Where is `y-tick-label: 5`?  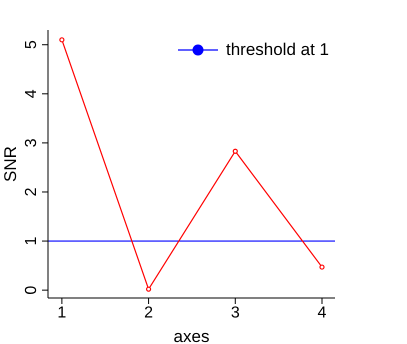 y-tick-label: 5 is located at coordinates (31, 45).